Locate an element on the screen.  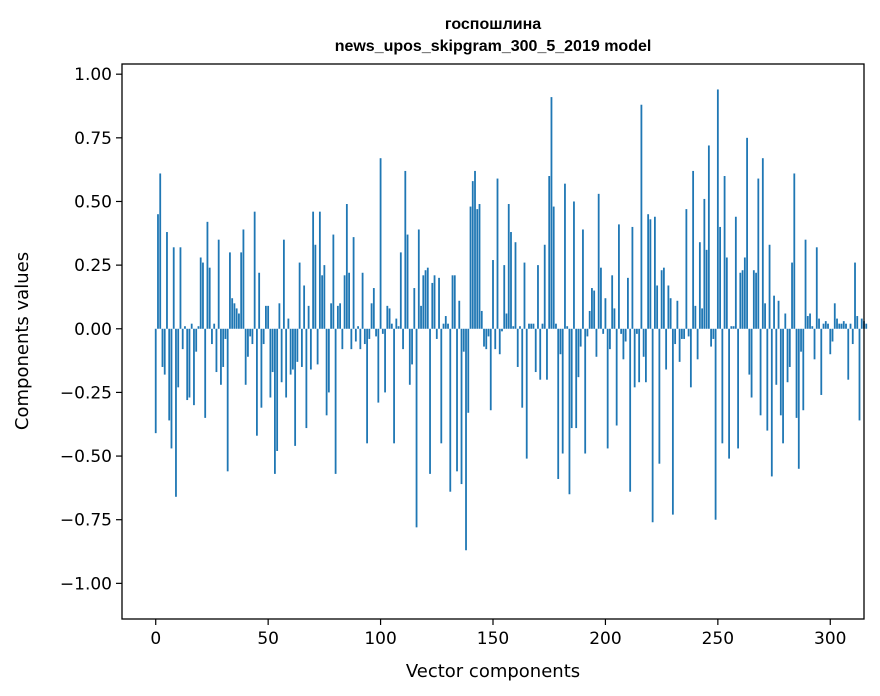
x-axis-ticks: 0 50 100 150 200 250 300 is located at coordinates (498, 634).